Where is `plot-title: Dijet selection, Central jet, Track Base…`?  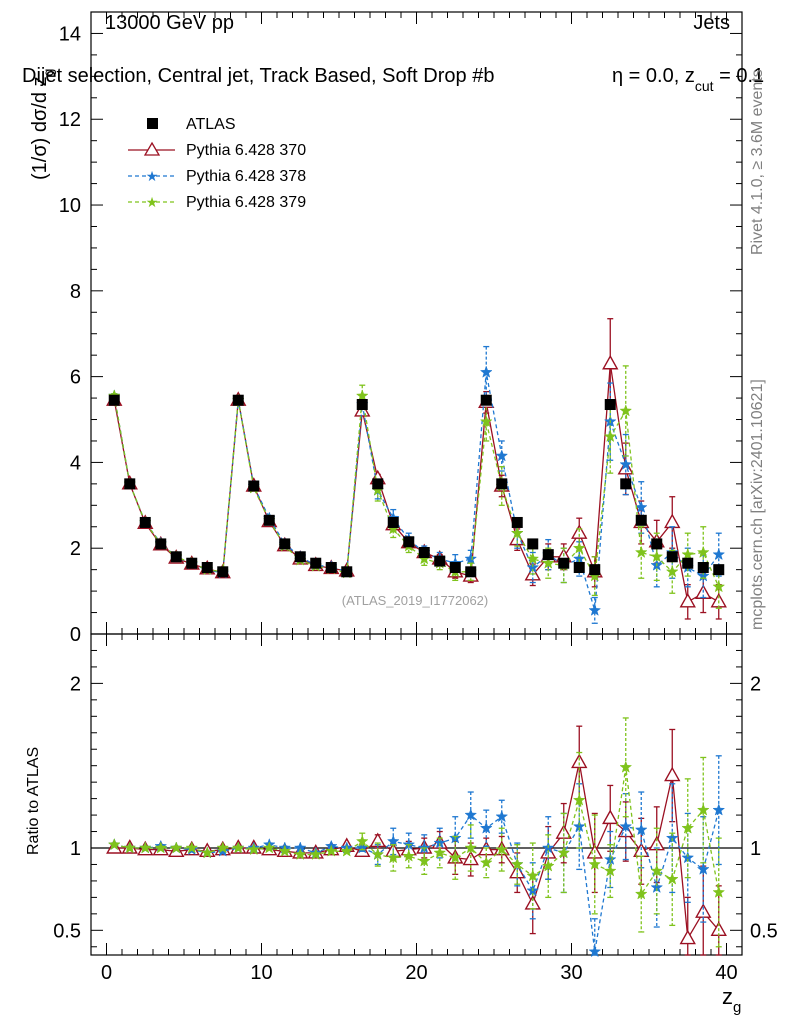 plot-title: Dijet selection, Central jet, Track Base… is located at coordinates (258, 76).